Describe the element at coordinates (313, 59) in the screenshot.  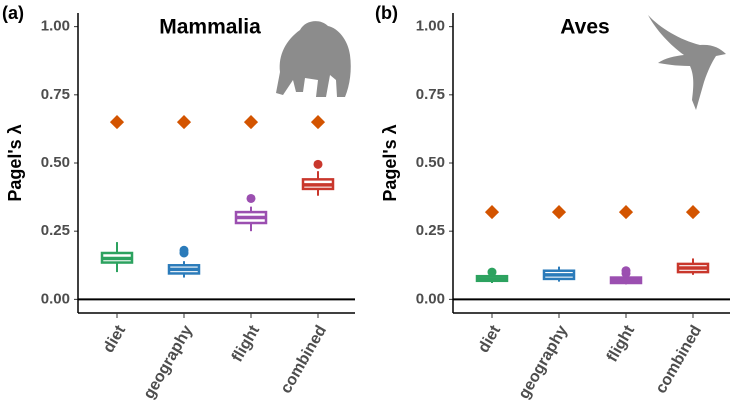
I see `gorilla-silhouette` at that location.